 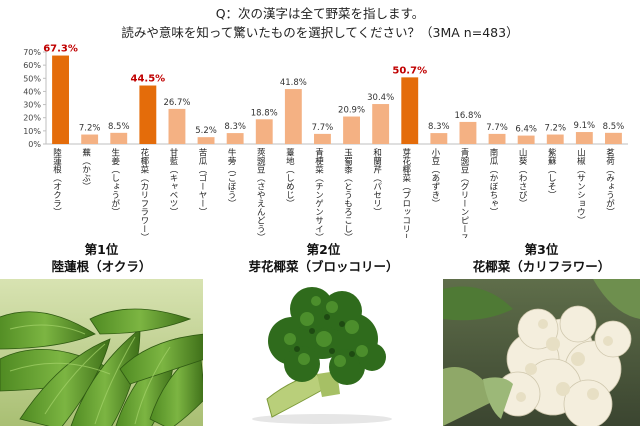 What do you see at coordinates (323, 258) in the screenshot?
I see `rank-2-heading: 第2位 芽花椰菜（ブロッコリー）` at bounding box center [323, 258].